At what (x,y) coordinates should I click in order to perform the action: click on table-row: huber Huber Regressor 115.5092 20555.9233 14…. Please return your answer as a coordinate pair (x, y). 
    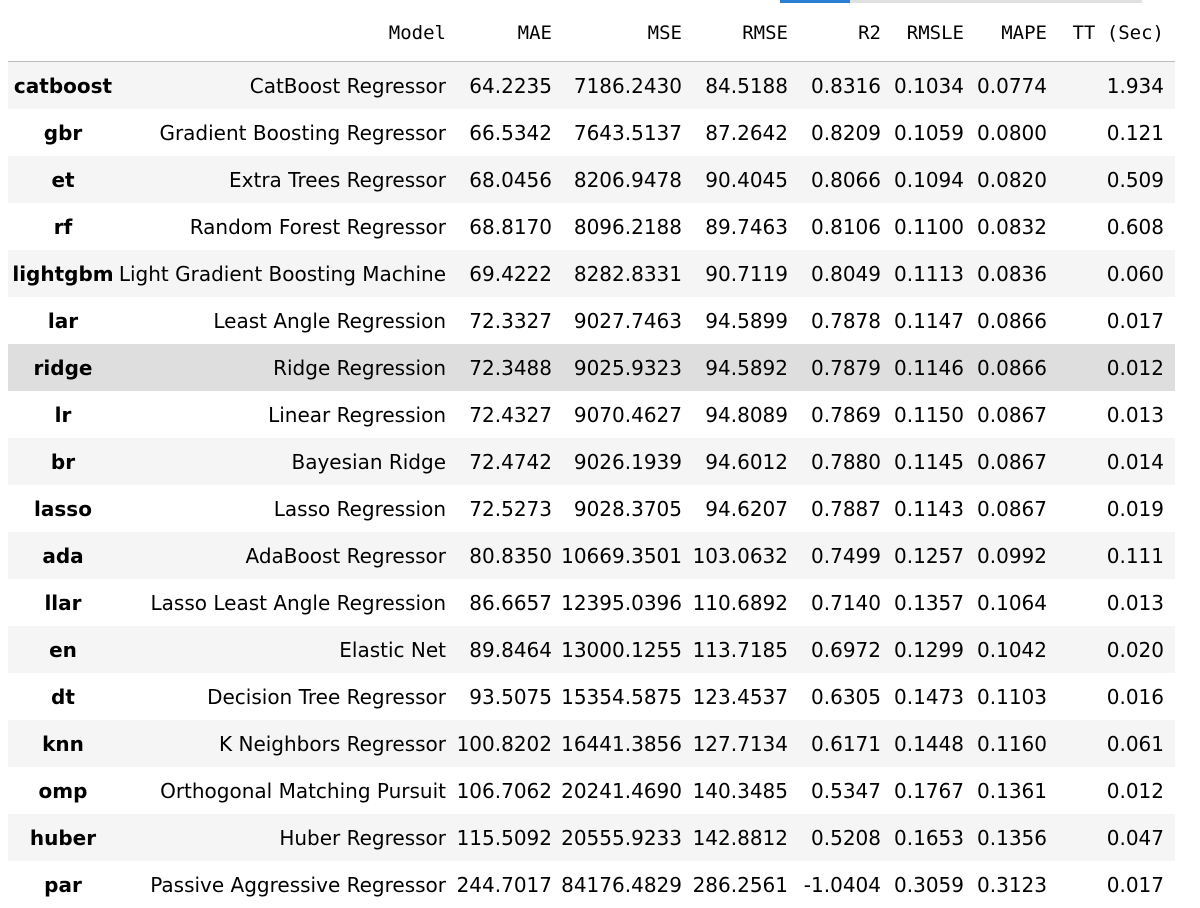
    Looking at the image, I should click on (591, 837).